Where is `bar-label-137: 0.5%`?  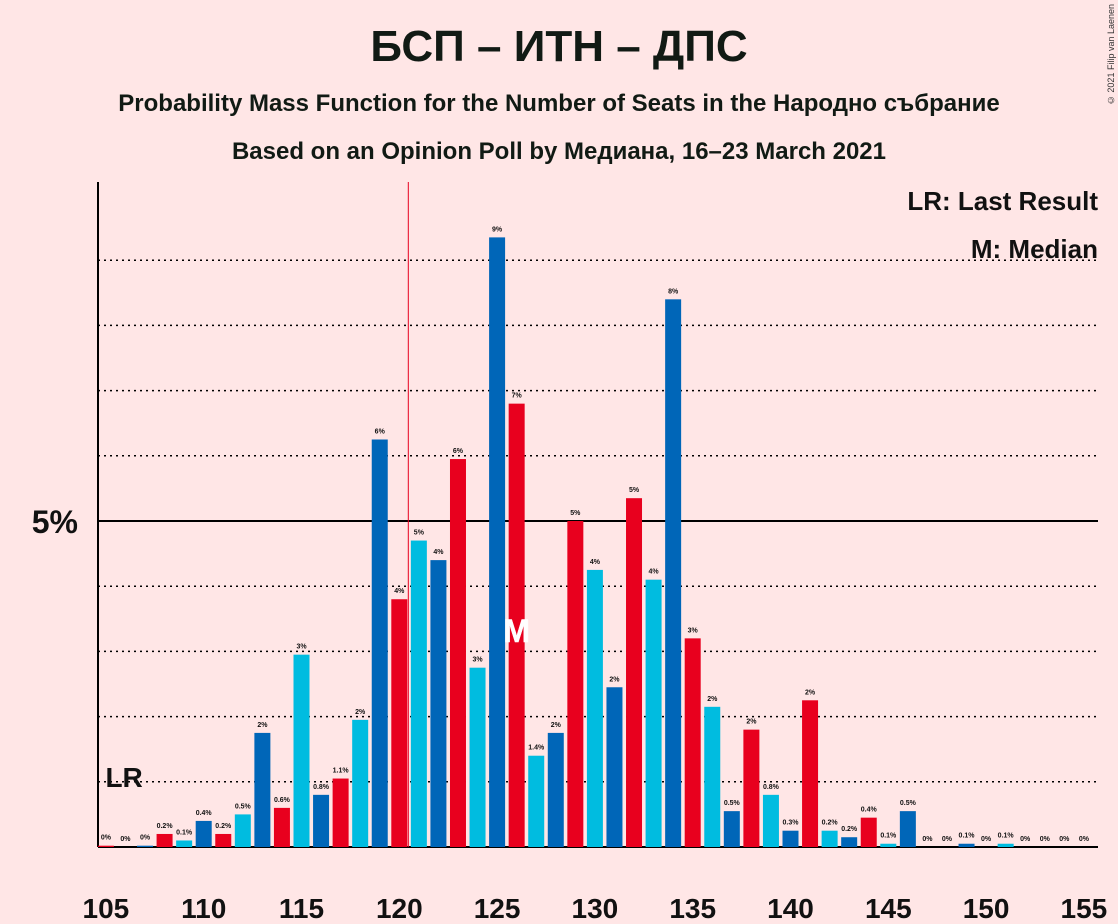
bar-label-137: 0.5% is located at coordinates (732, 803).